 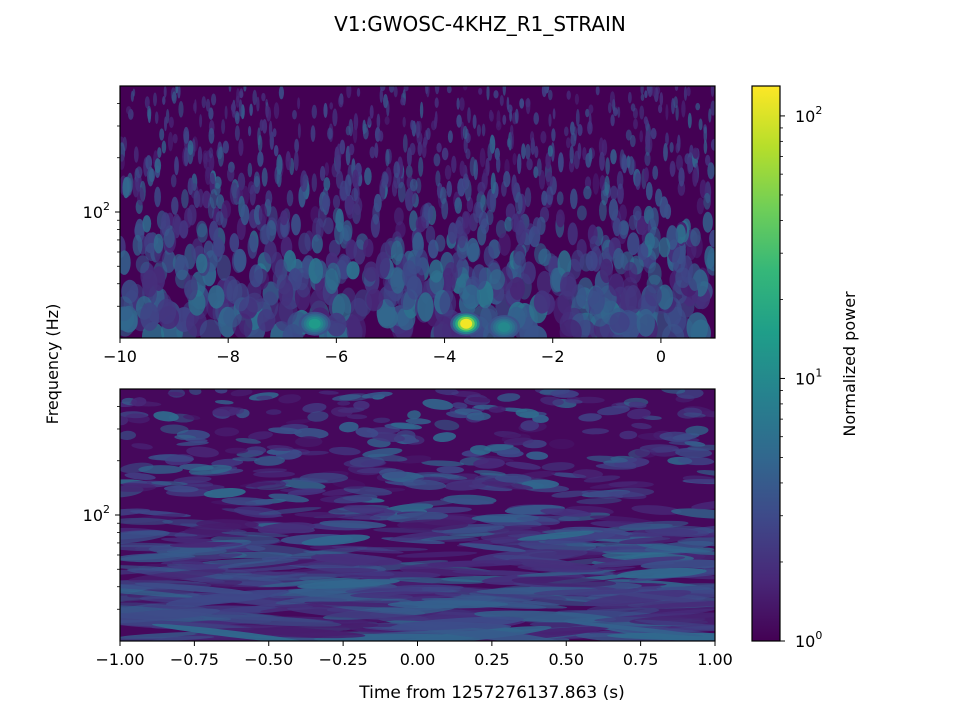 I want to click on x-tick-label: −2, so click(x=553, y=356).